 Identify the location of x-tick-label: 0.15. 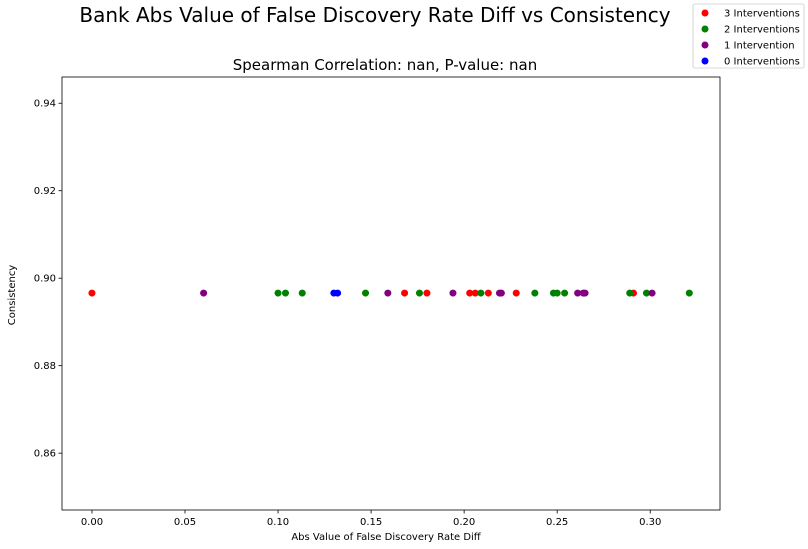
(371, 522).